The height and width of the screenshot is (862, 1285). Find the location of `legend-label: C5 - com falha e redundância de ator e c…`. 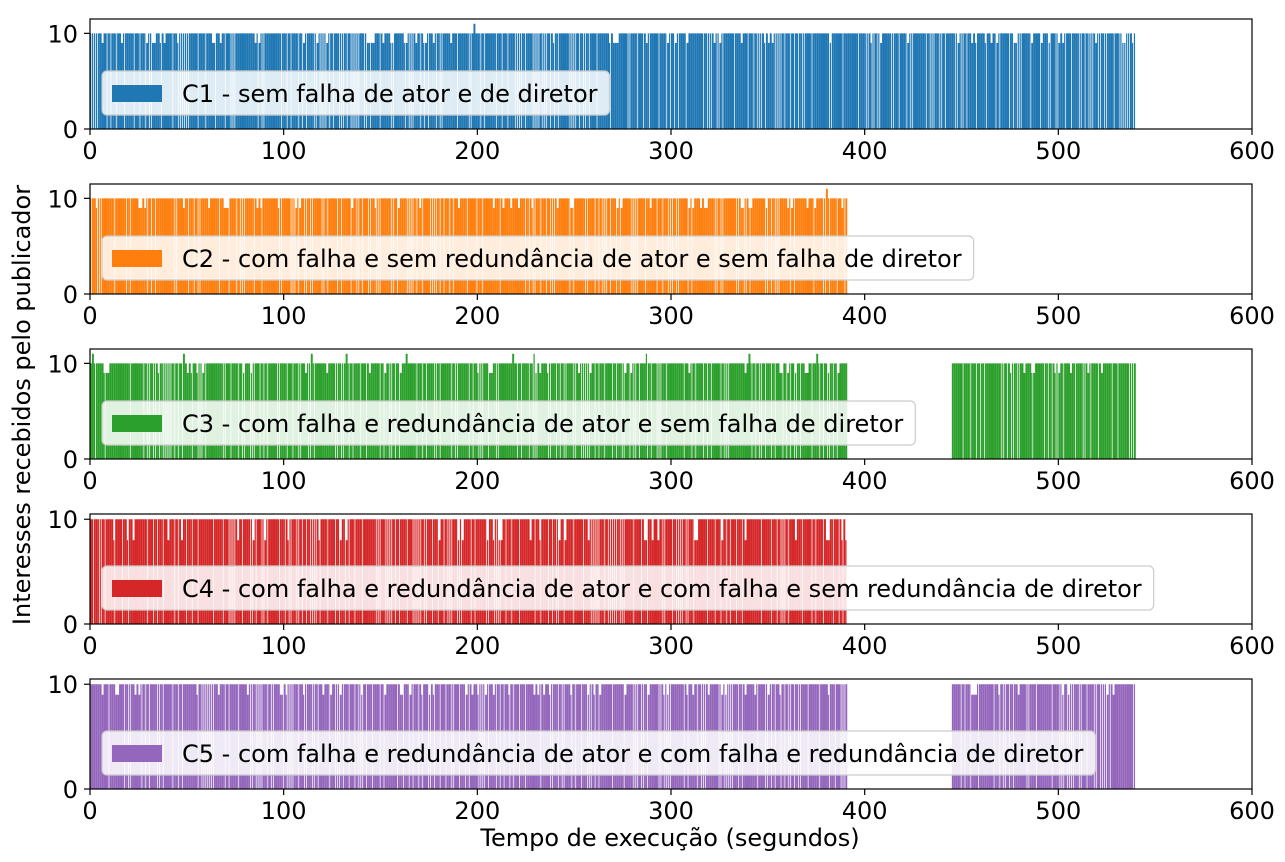

legend-label: C5 - com falha e redundância de ator e c… is located at coordinates (633, 754).